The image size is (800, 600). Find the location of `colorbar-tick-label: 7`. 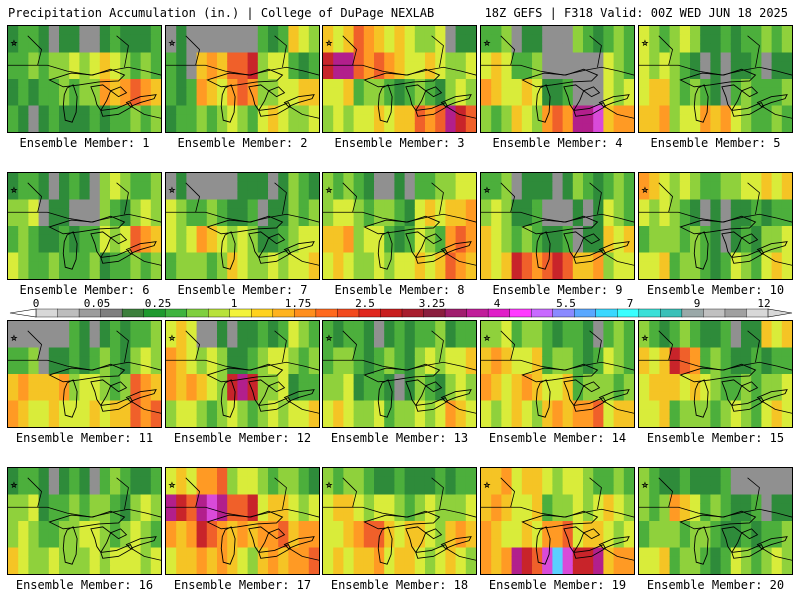

colorbar-tick-label: 7 is located at coordinates (630, 303).